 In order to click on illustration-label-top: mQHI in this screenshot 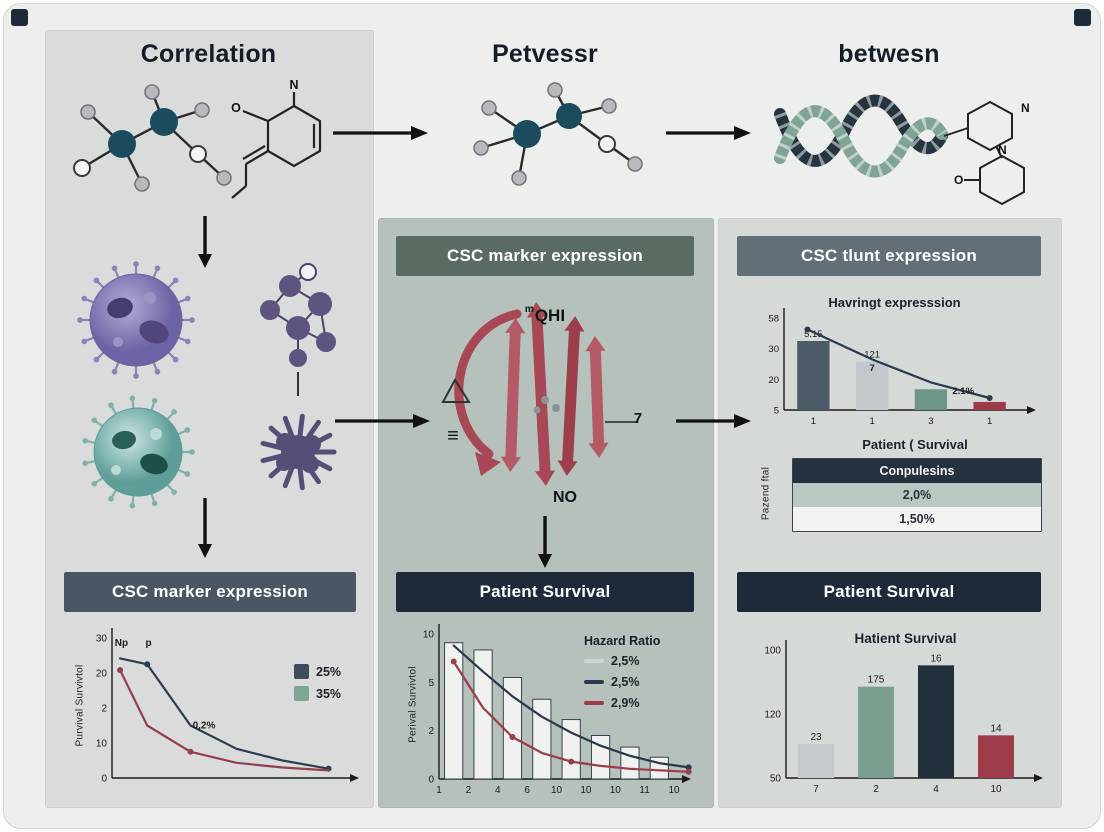, I will do `click(545, 314)`.